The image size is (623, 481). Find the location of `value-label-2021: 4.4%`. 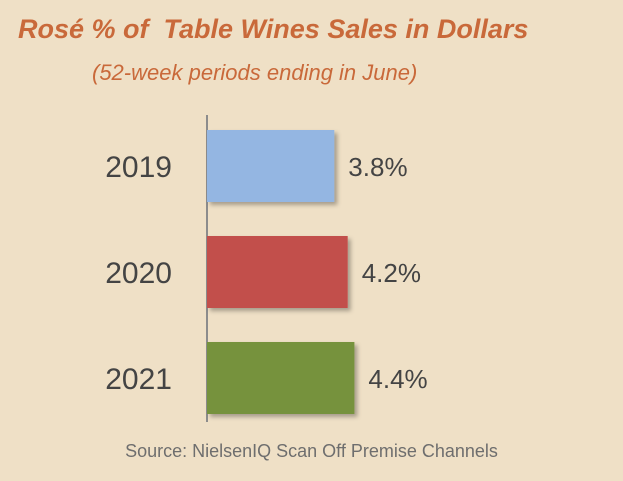

value-label-2021: 4.4% is located at coordinates (397, 379).